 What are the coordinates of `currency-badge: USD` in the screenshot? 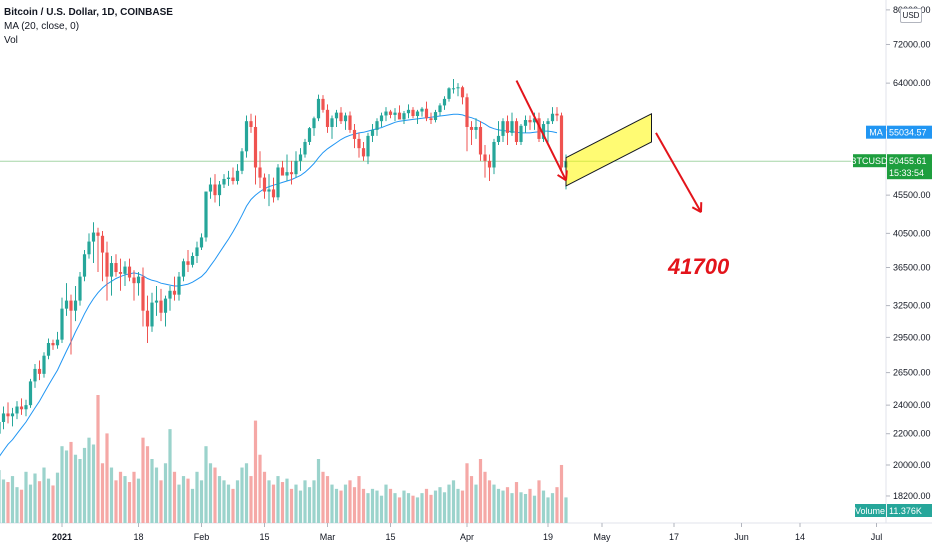 It's located at (911, 15).